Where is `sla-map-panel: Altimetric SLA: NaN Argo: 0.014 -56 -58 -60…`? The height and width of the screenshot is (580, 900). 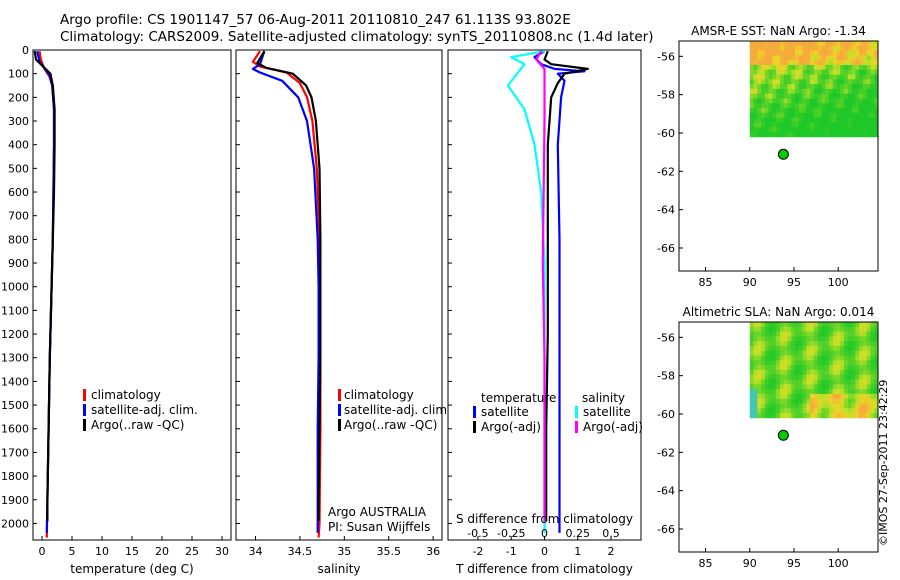
sla-map-panel: Altimetric SLA: NaN Argo: 0.014 -56 -58 -60… is located at coordinates (768, 437).